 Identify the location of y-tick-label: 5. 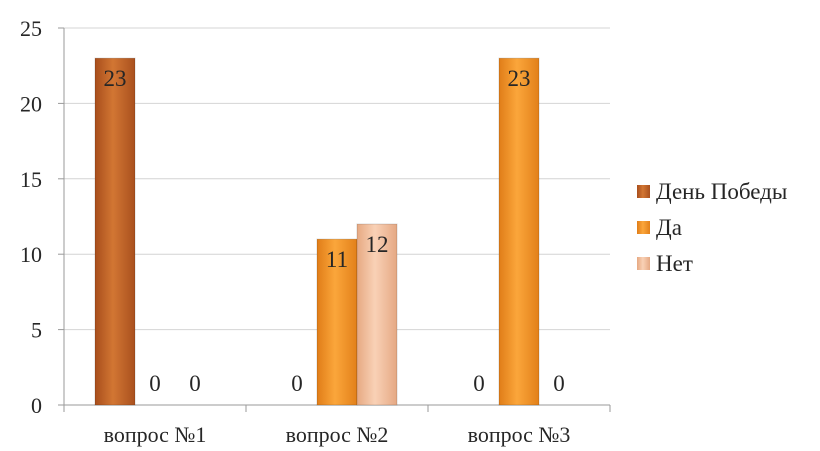
(36, 330).